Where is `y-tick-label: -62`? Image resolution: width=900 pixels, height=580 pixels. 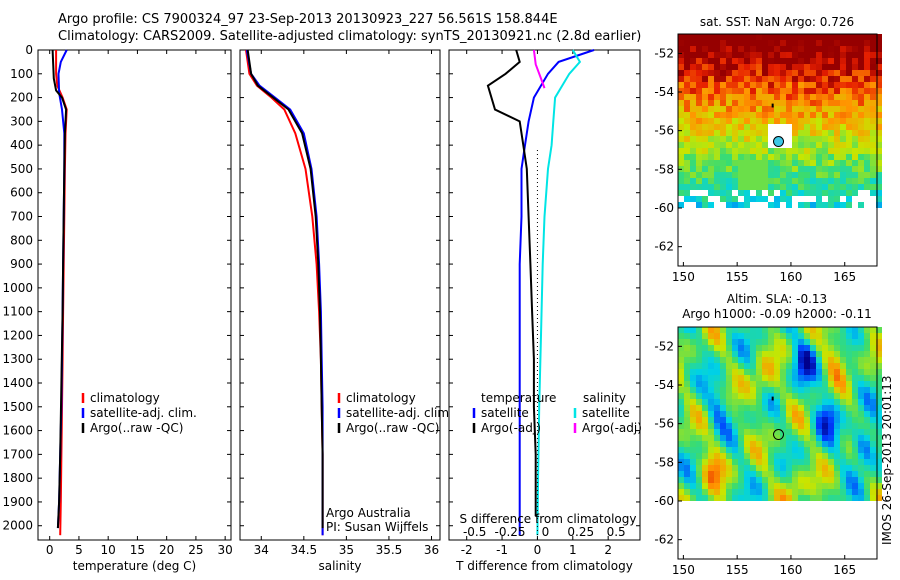 y-tick-label: -62 is located at coordinates (664, 540).